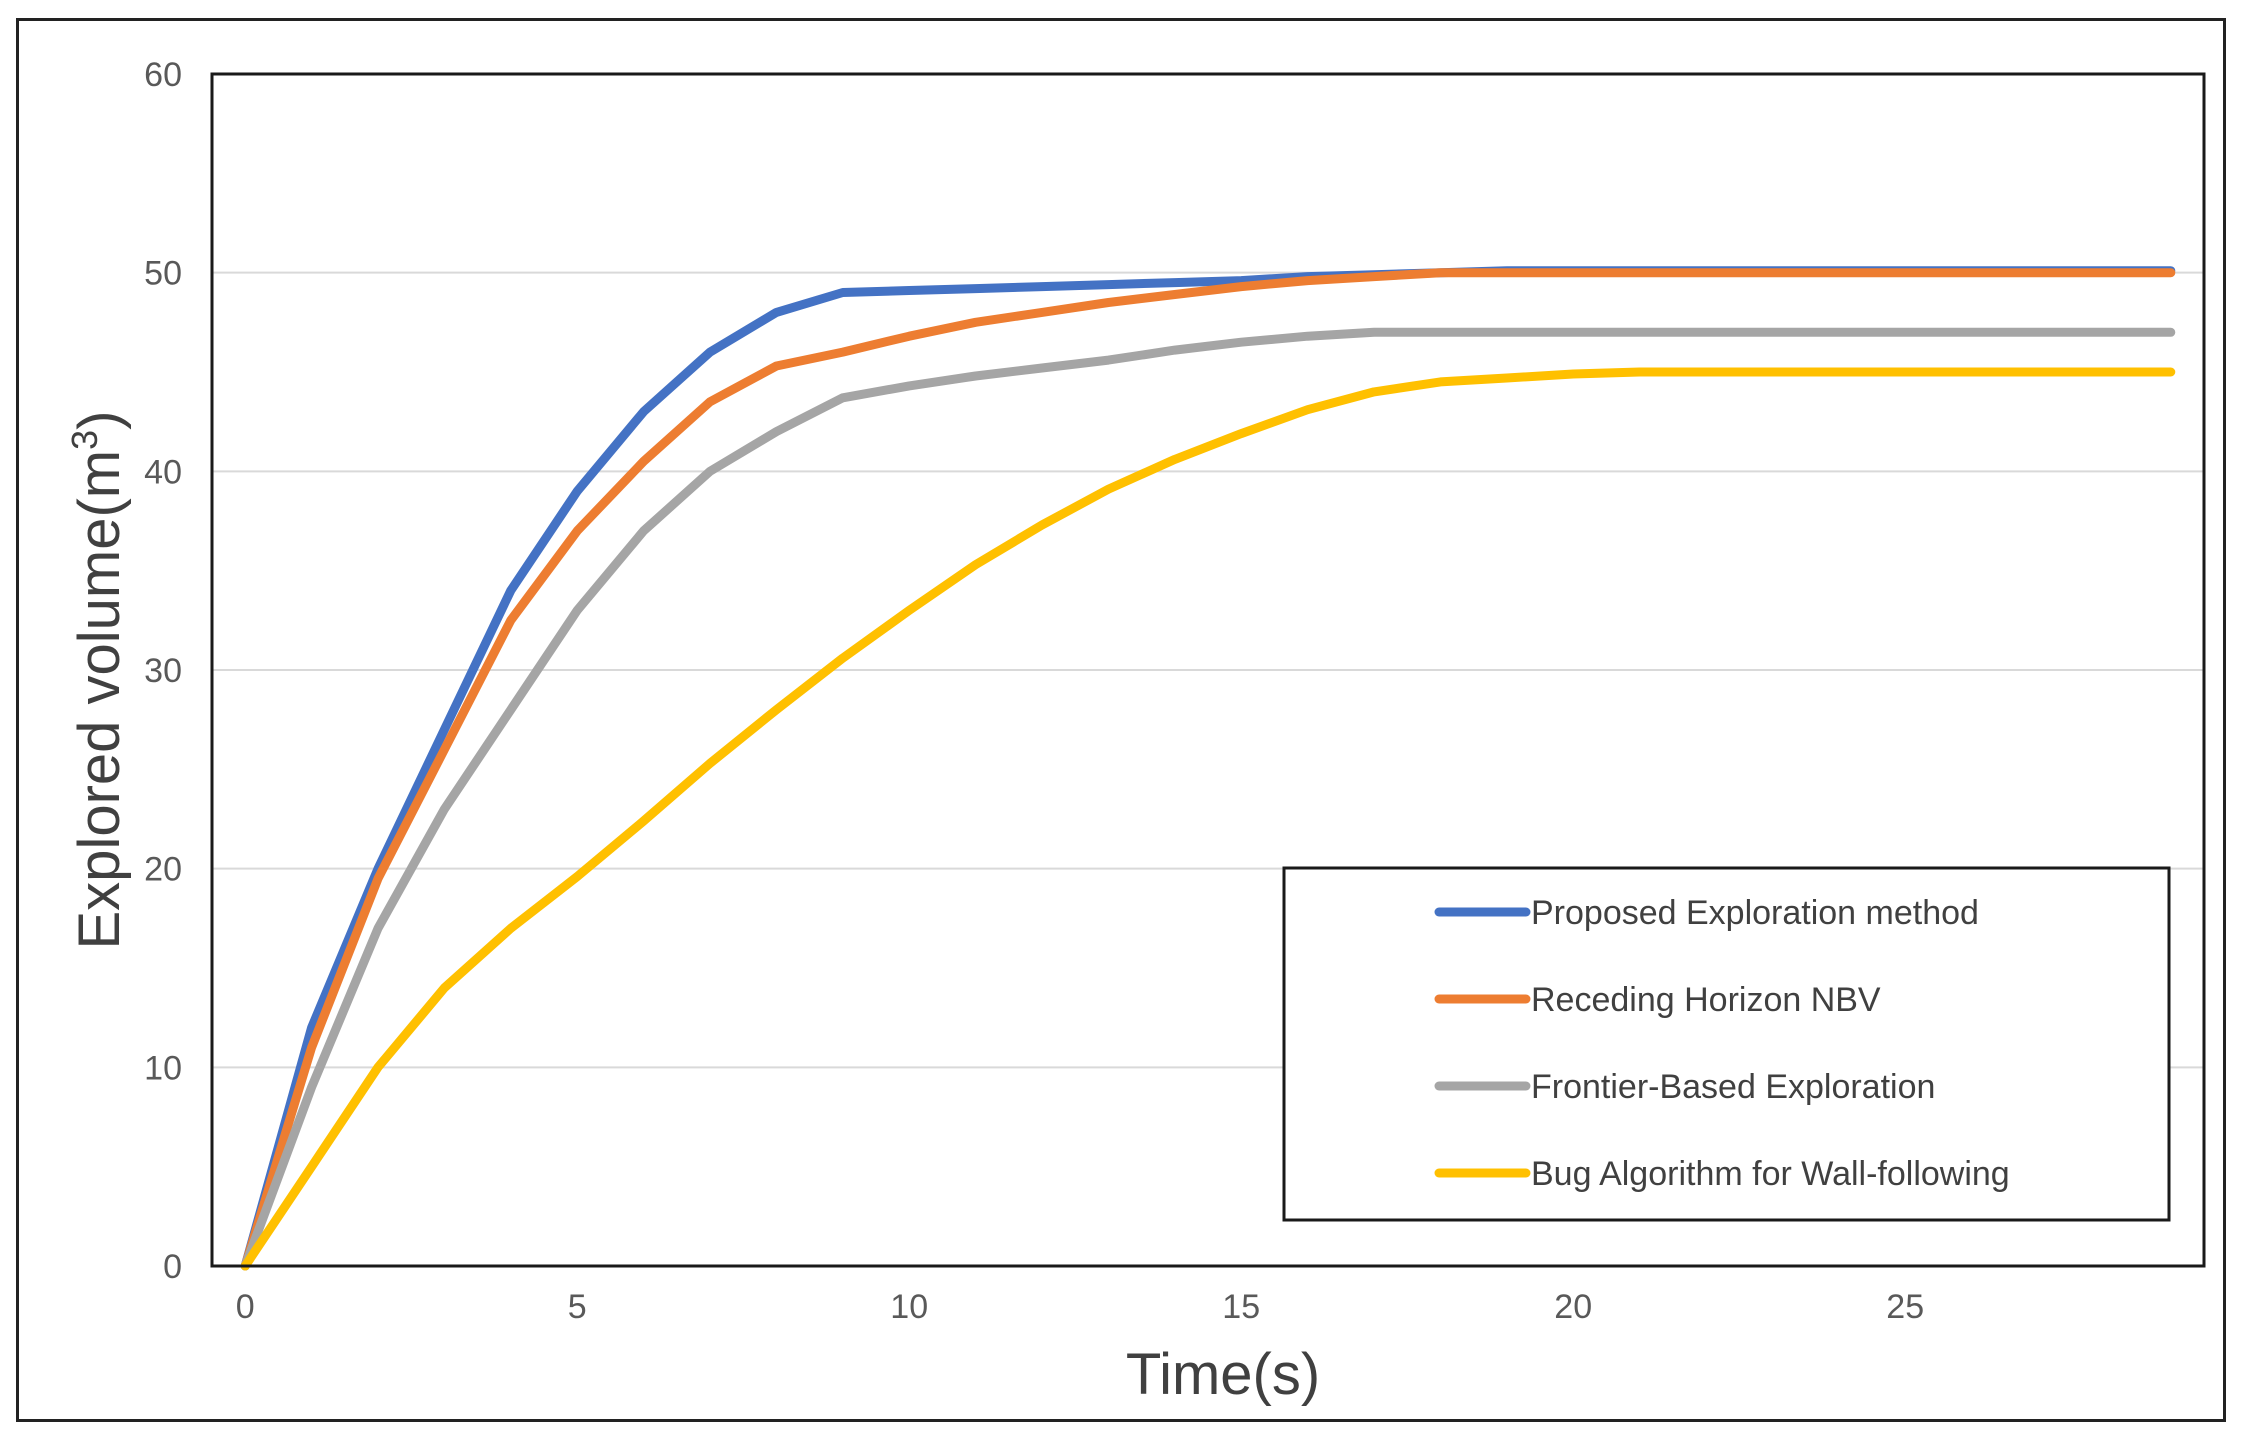 This screenshot has width=2250, height=1447. What do you see at coordinates (99, 420) in the screenshot?
I see `y-axis-title-end: )` at bounding box center [99, 420].